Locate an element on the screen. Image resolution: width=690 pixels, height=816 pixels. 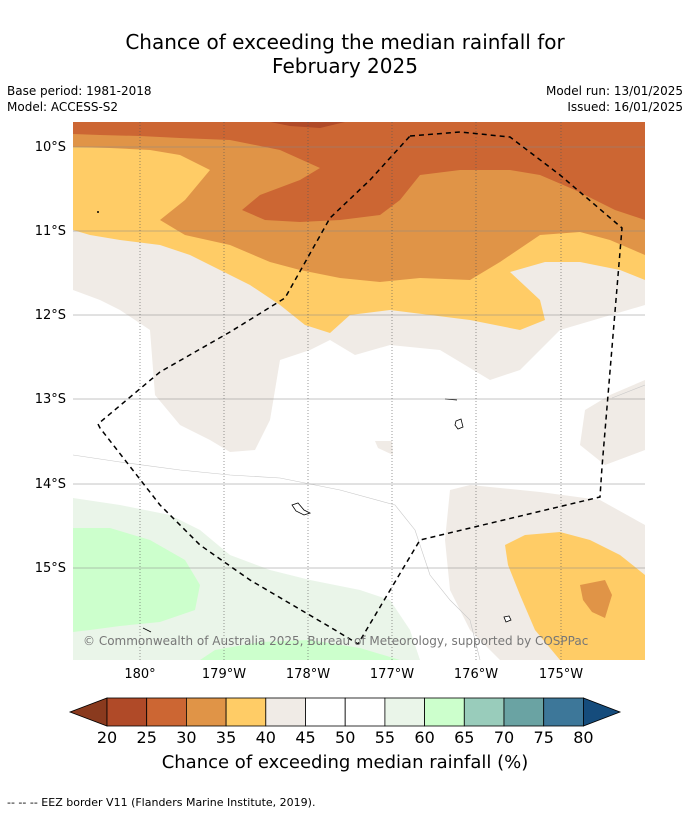
colorbar-tick-label: 80 is located at coordinates (583, 737).